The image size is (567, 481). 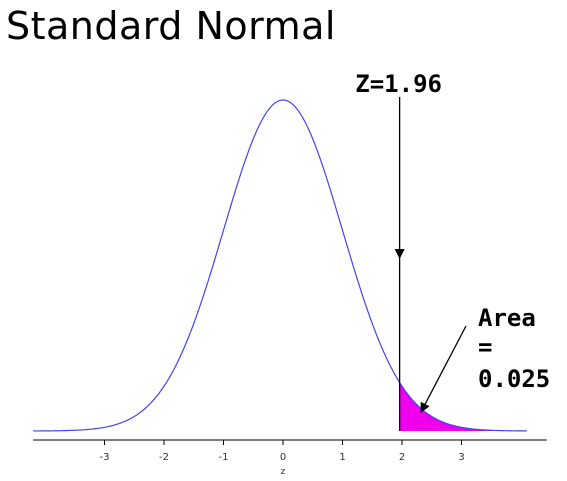 What do you see at coordinates (514, 379) in the screenshot?
I see `area-label-value: 0.025` at bounding box center [514, 379].